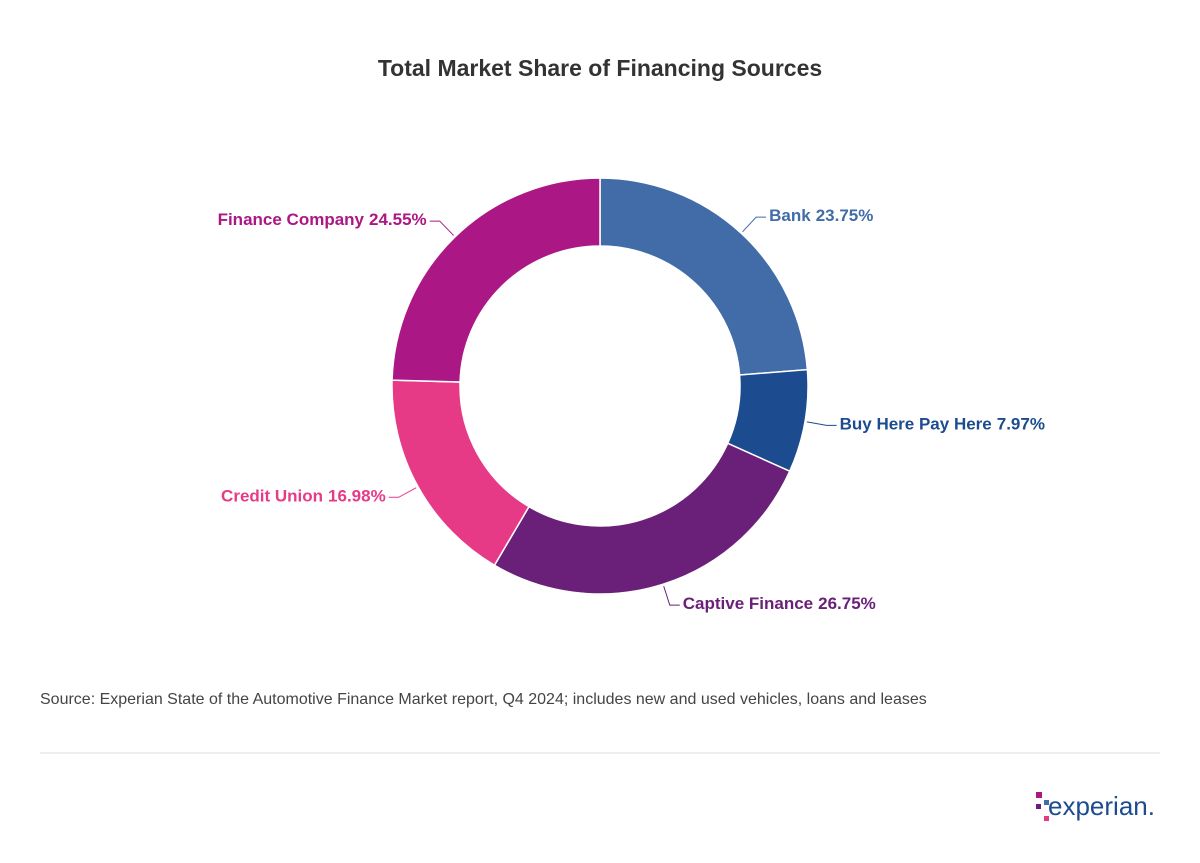 The height and width of the screenshot is (863, 1200). I want to click on category-label: Bank, so click(790, 216).